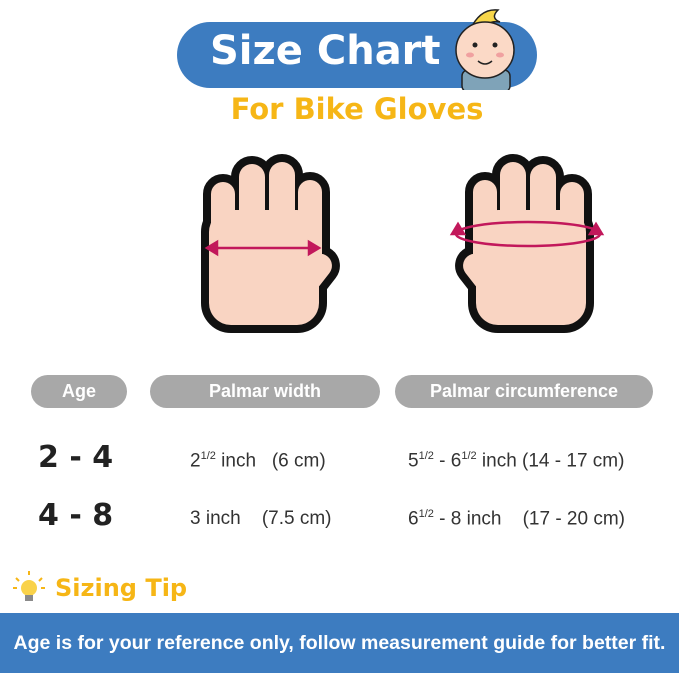 The image size is (679, 673). Describe the element at coordinates (325, 51) in the screenshot. I see `page-title: Size Chart` at that location.